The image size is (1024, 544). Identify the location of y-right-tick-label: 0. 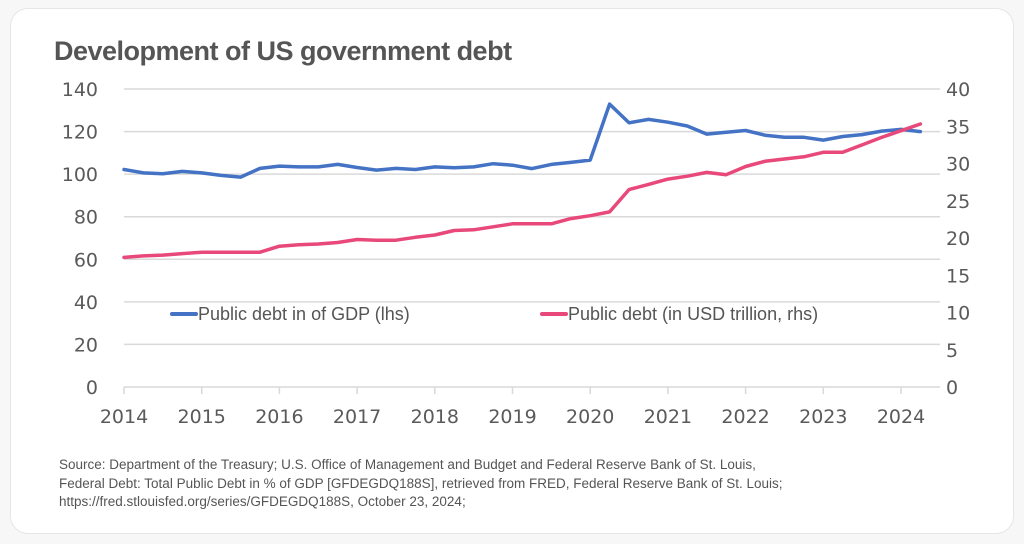
(952, 388).